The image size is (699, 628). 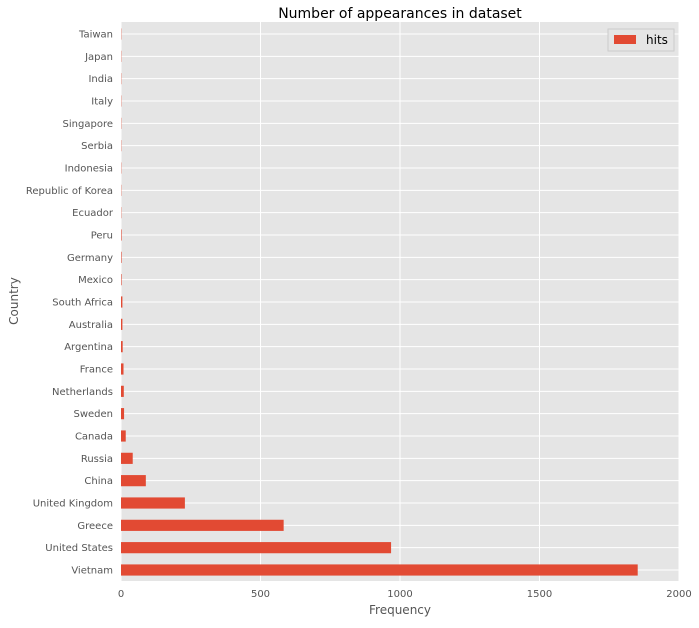 What do you see at coordinates (121, 301) in the screenshot?
I see `bar-south-africa` at bounding box center [121, 301].